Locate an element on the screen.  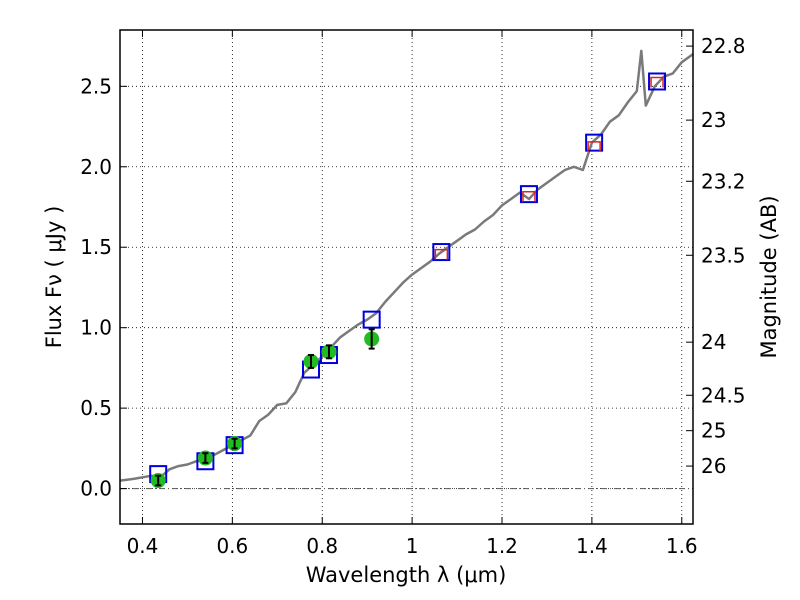
y2-tick-label: 24.5 is located at coordinates (723, 395).